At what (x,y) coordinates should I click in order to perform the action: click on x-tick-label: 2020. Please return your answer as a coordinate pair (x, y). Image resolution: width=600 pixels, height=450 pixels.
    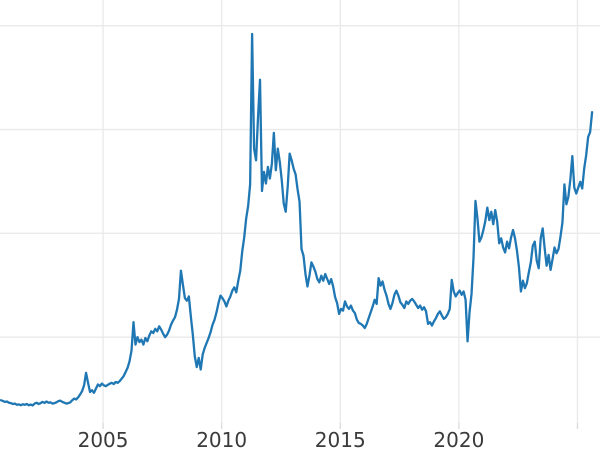
    Looking at the image, I should click on (458, 439).